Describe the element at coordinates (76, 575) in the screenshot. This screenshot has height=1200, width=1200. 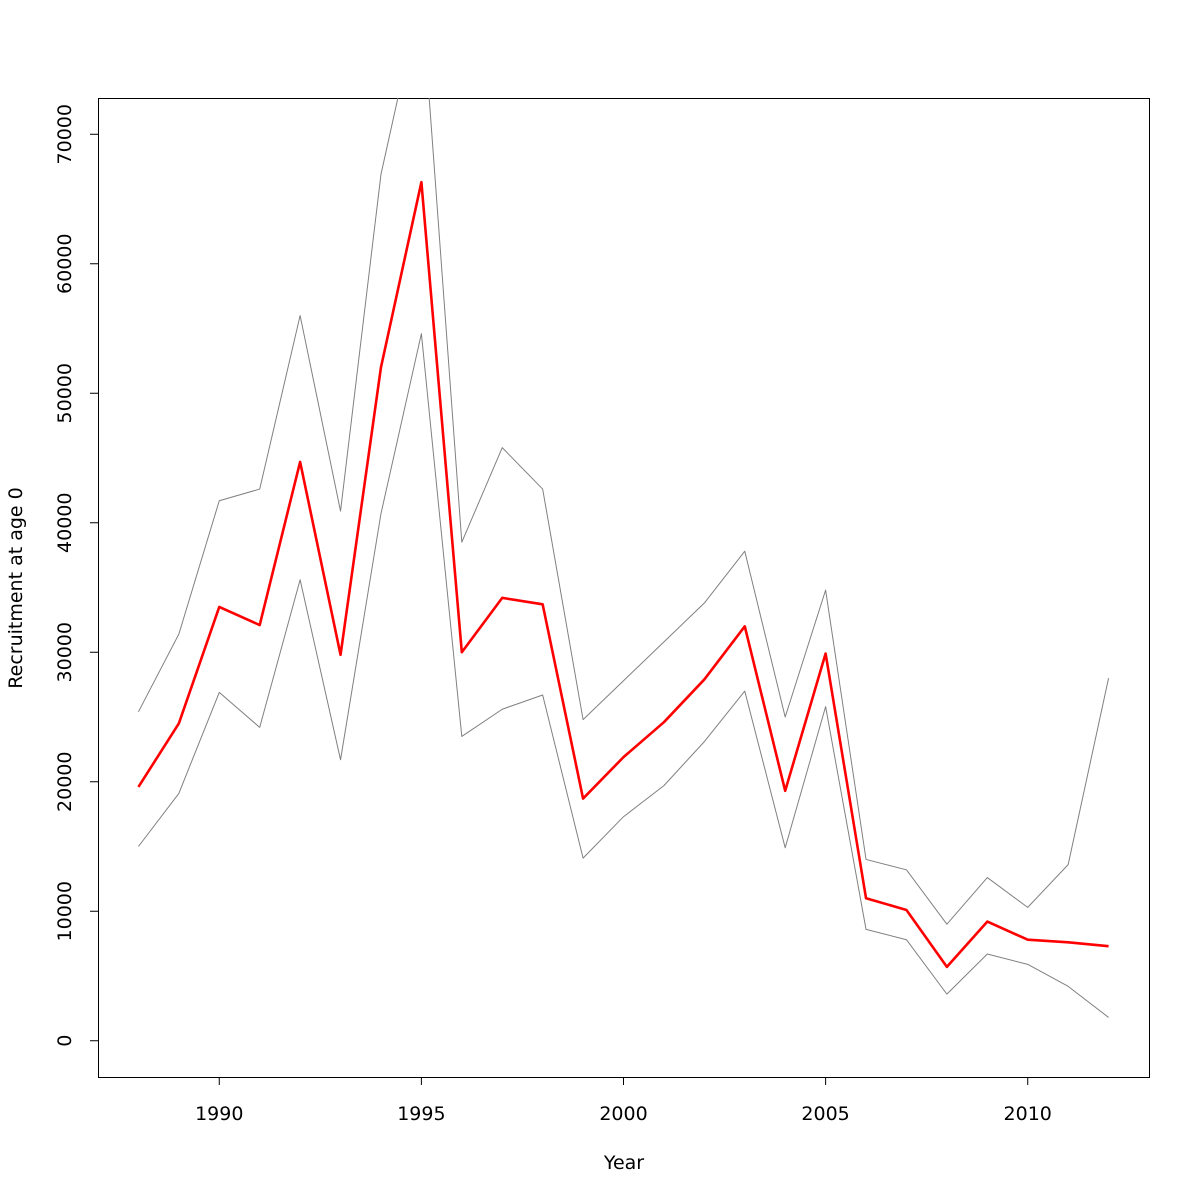
I see `y-axis: 0 10000 20000 30000 40000 50000 60000 70000` at that location.